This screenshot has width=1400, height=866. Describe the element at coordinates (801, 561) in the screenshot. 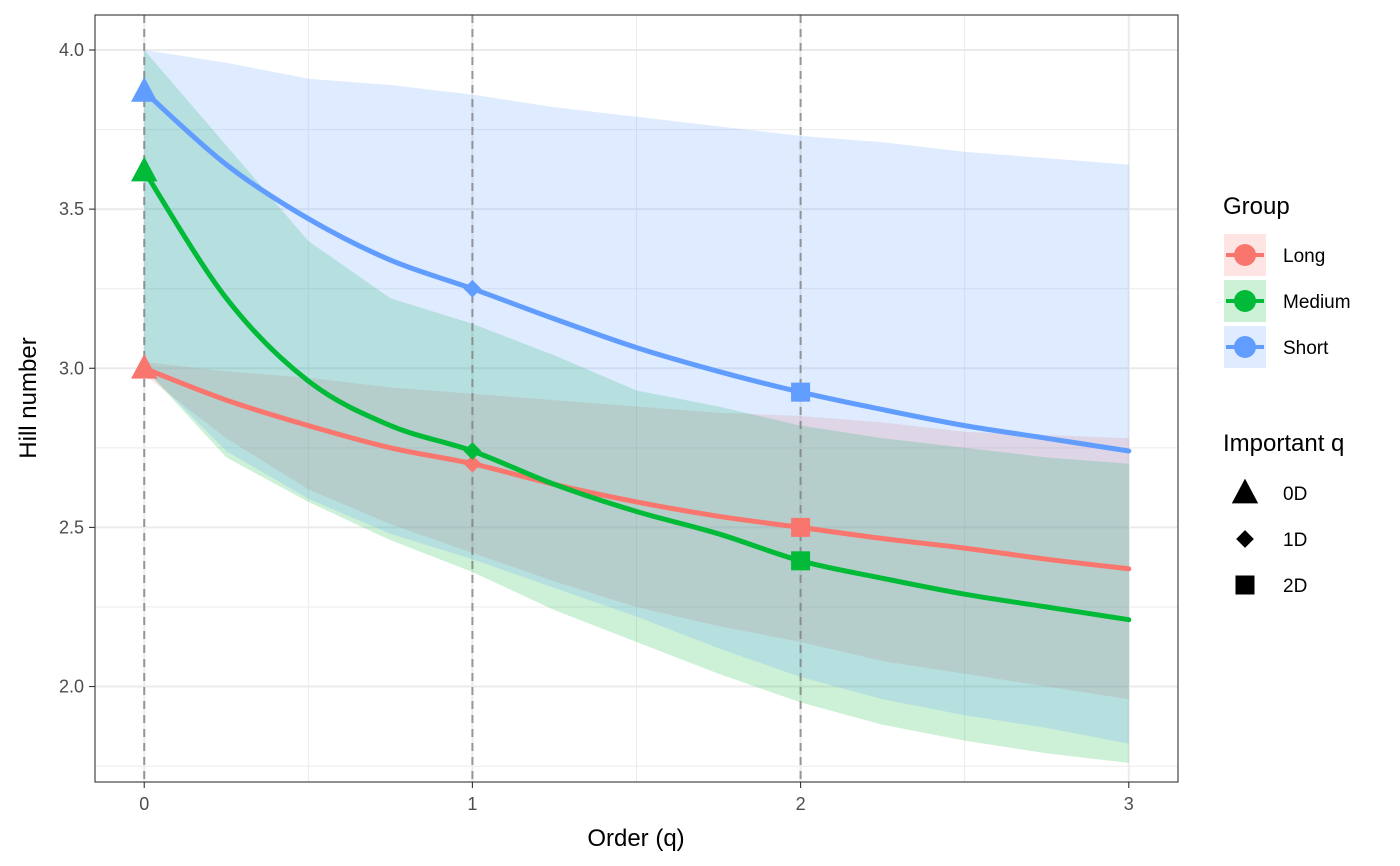

I see `point-medium-2d-marker` at that location.